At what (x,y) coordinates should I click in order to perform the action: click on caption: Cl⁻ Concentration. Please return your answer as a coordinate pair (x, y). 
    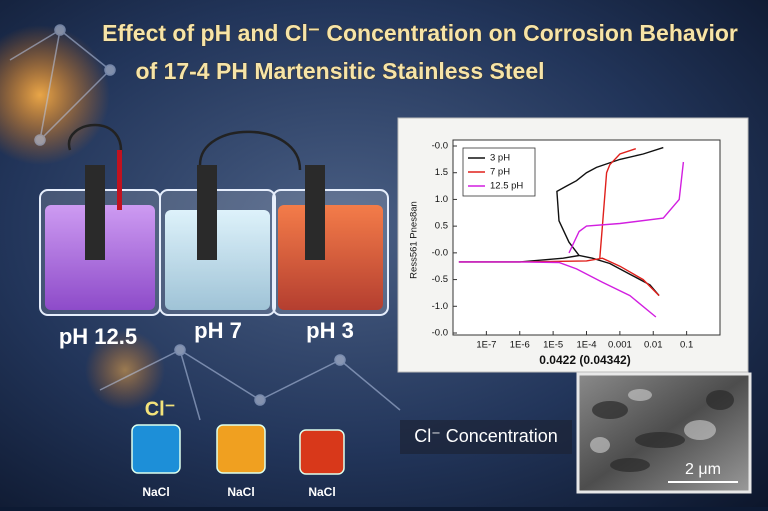
    Looking at the image, I should click on (486, 436).